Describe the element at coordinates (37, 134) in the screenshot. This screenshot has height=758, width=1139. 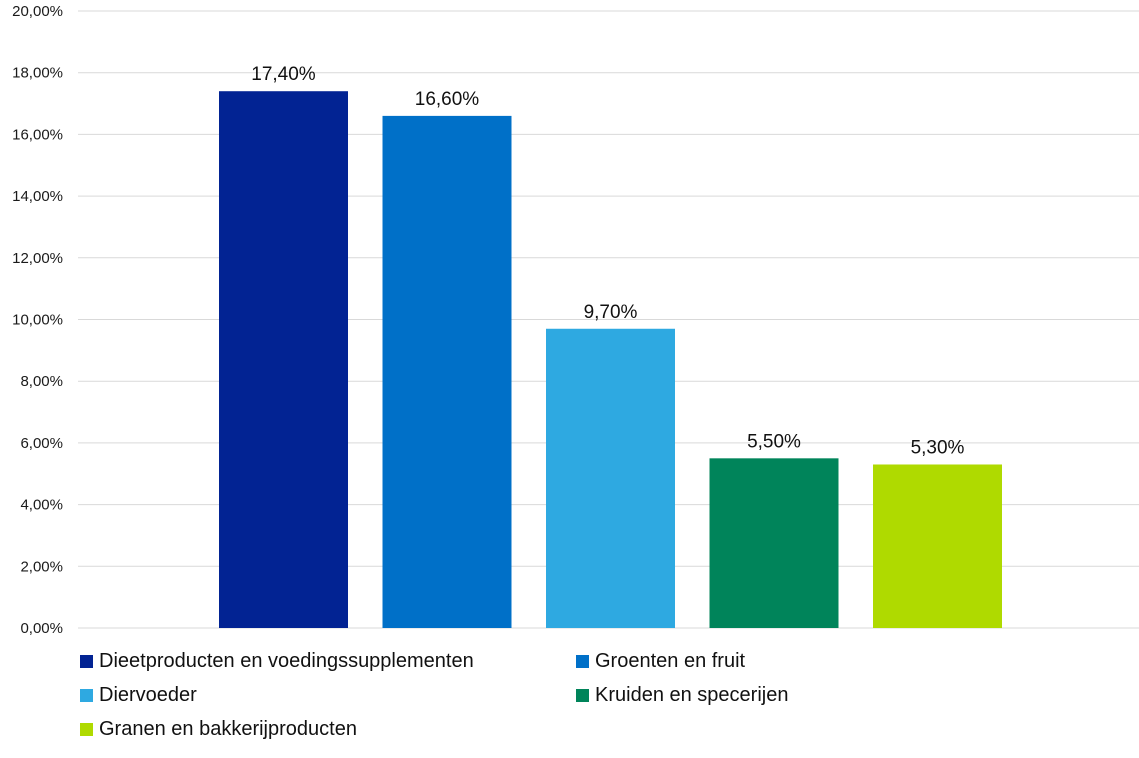
I see `y-tick-label: 16,00%` at that location.